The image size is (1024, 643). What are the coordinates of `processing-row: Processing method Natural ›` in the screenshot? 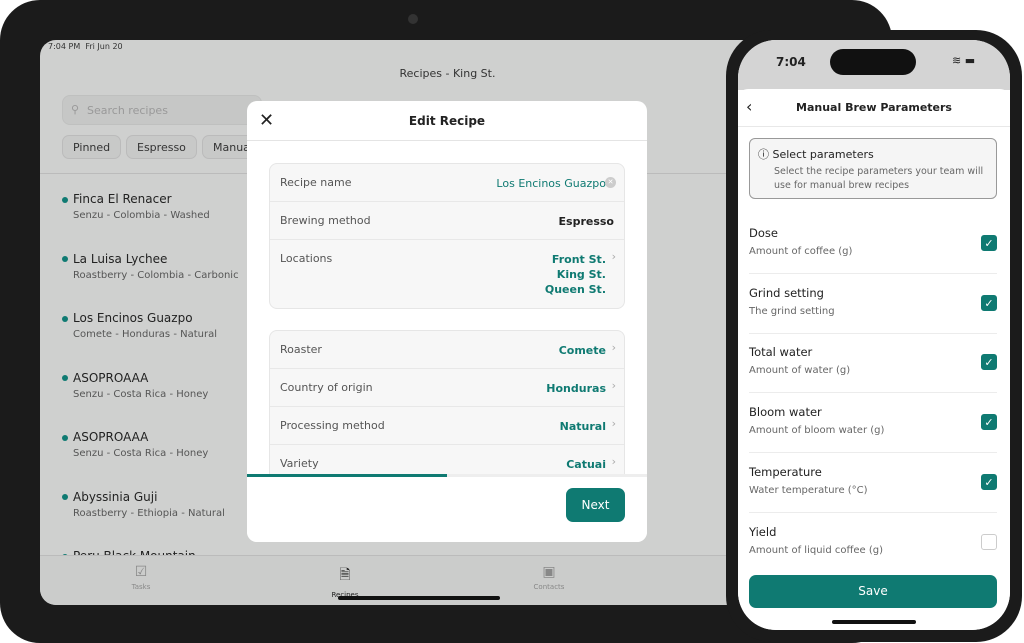 It's located at (447, 426).